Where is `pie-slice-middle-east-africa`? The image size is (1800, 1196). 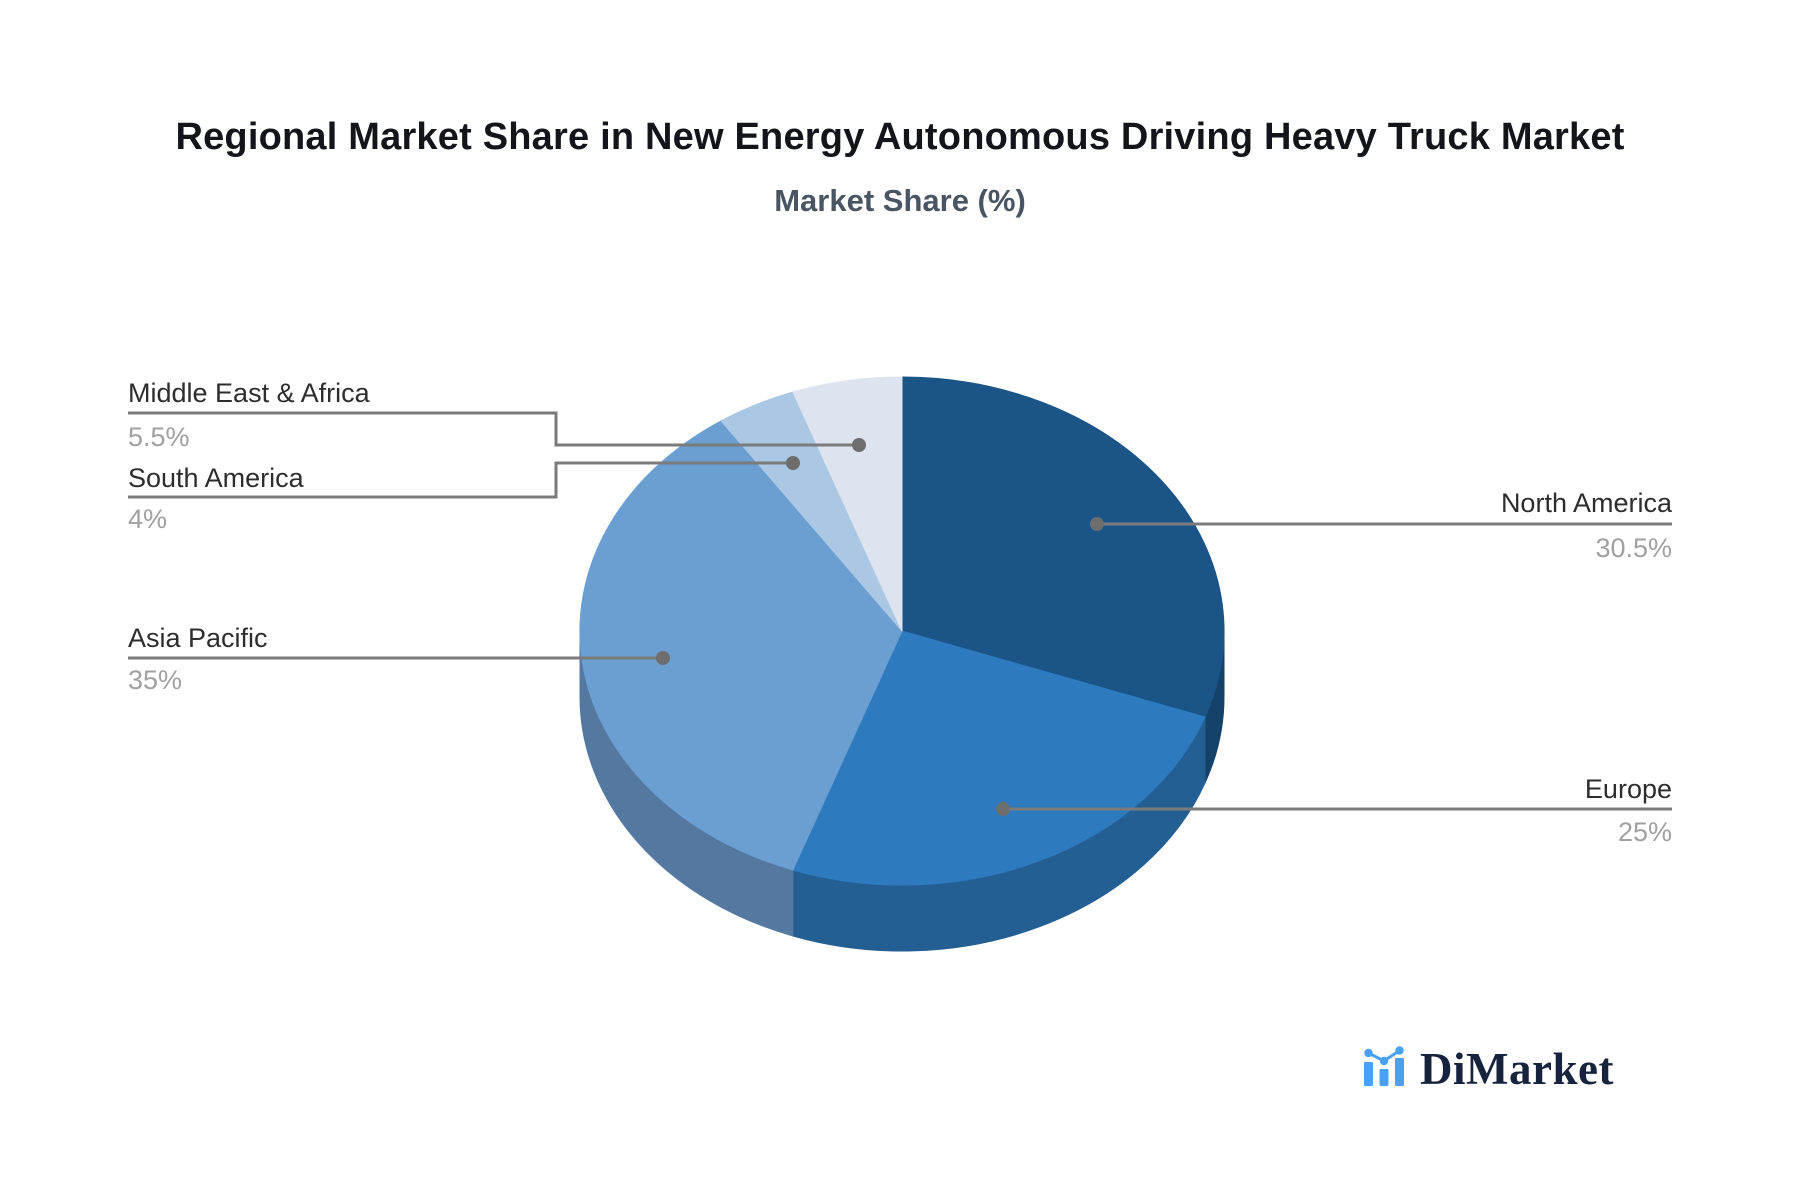 pie-slice-middle-east-africa is located at coordinates (847, 504).